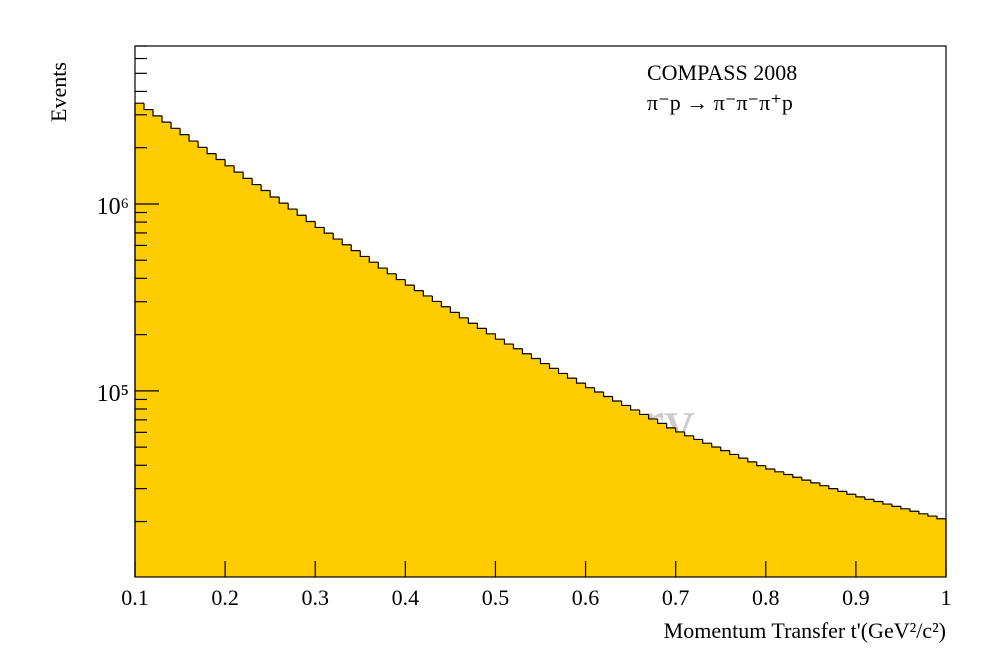 The width and height of the screenshot is (996, 672). What do you see at coordinates (946, 597) in the screenshot?
I see `x-tick-label: 1` at bounding box center [946, 597].